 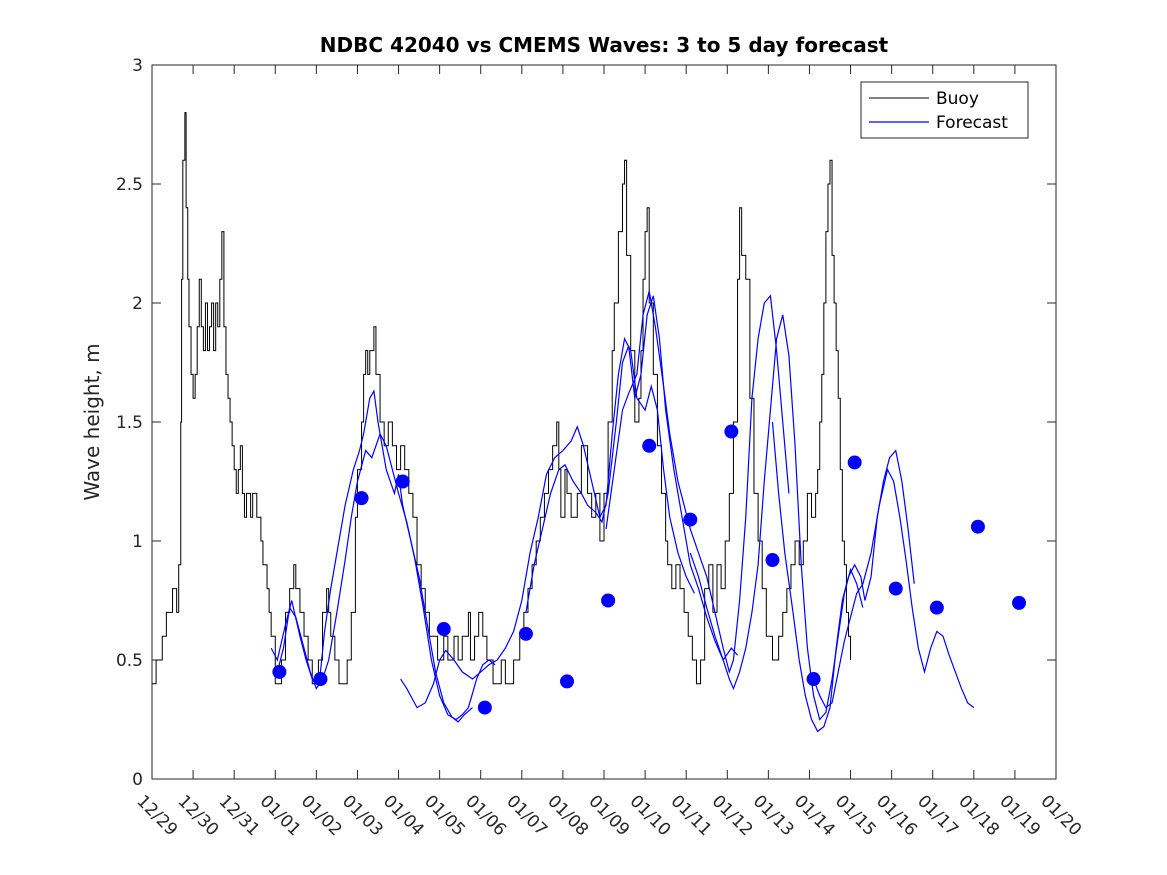 I want to click on y-tick-label: 1, so click(x=137, y=542).